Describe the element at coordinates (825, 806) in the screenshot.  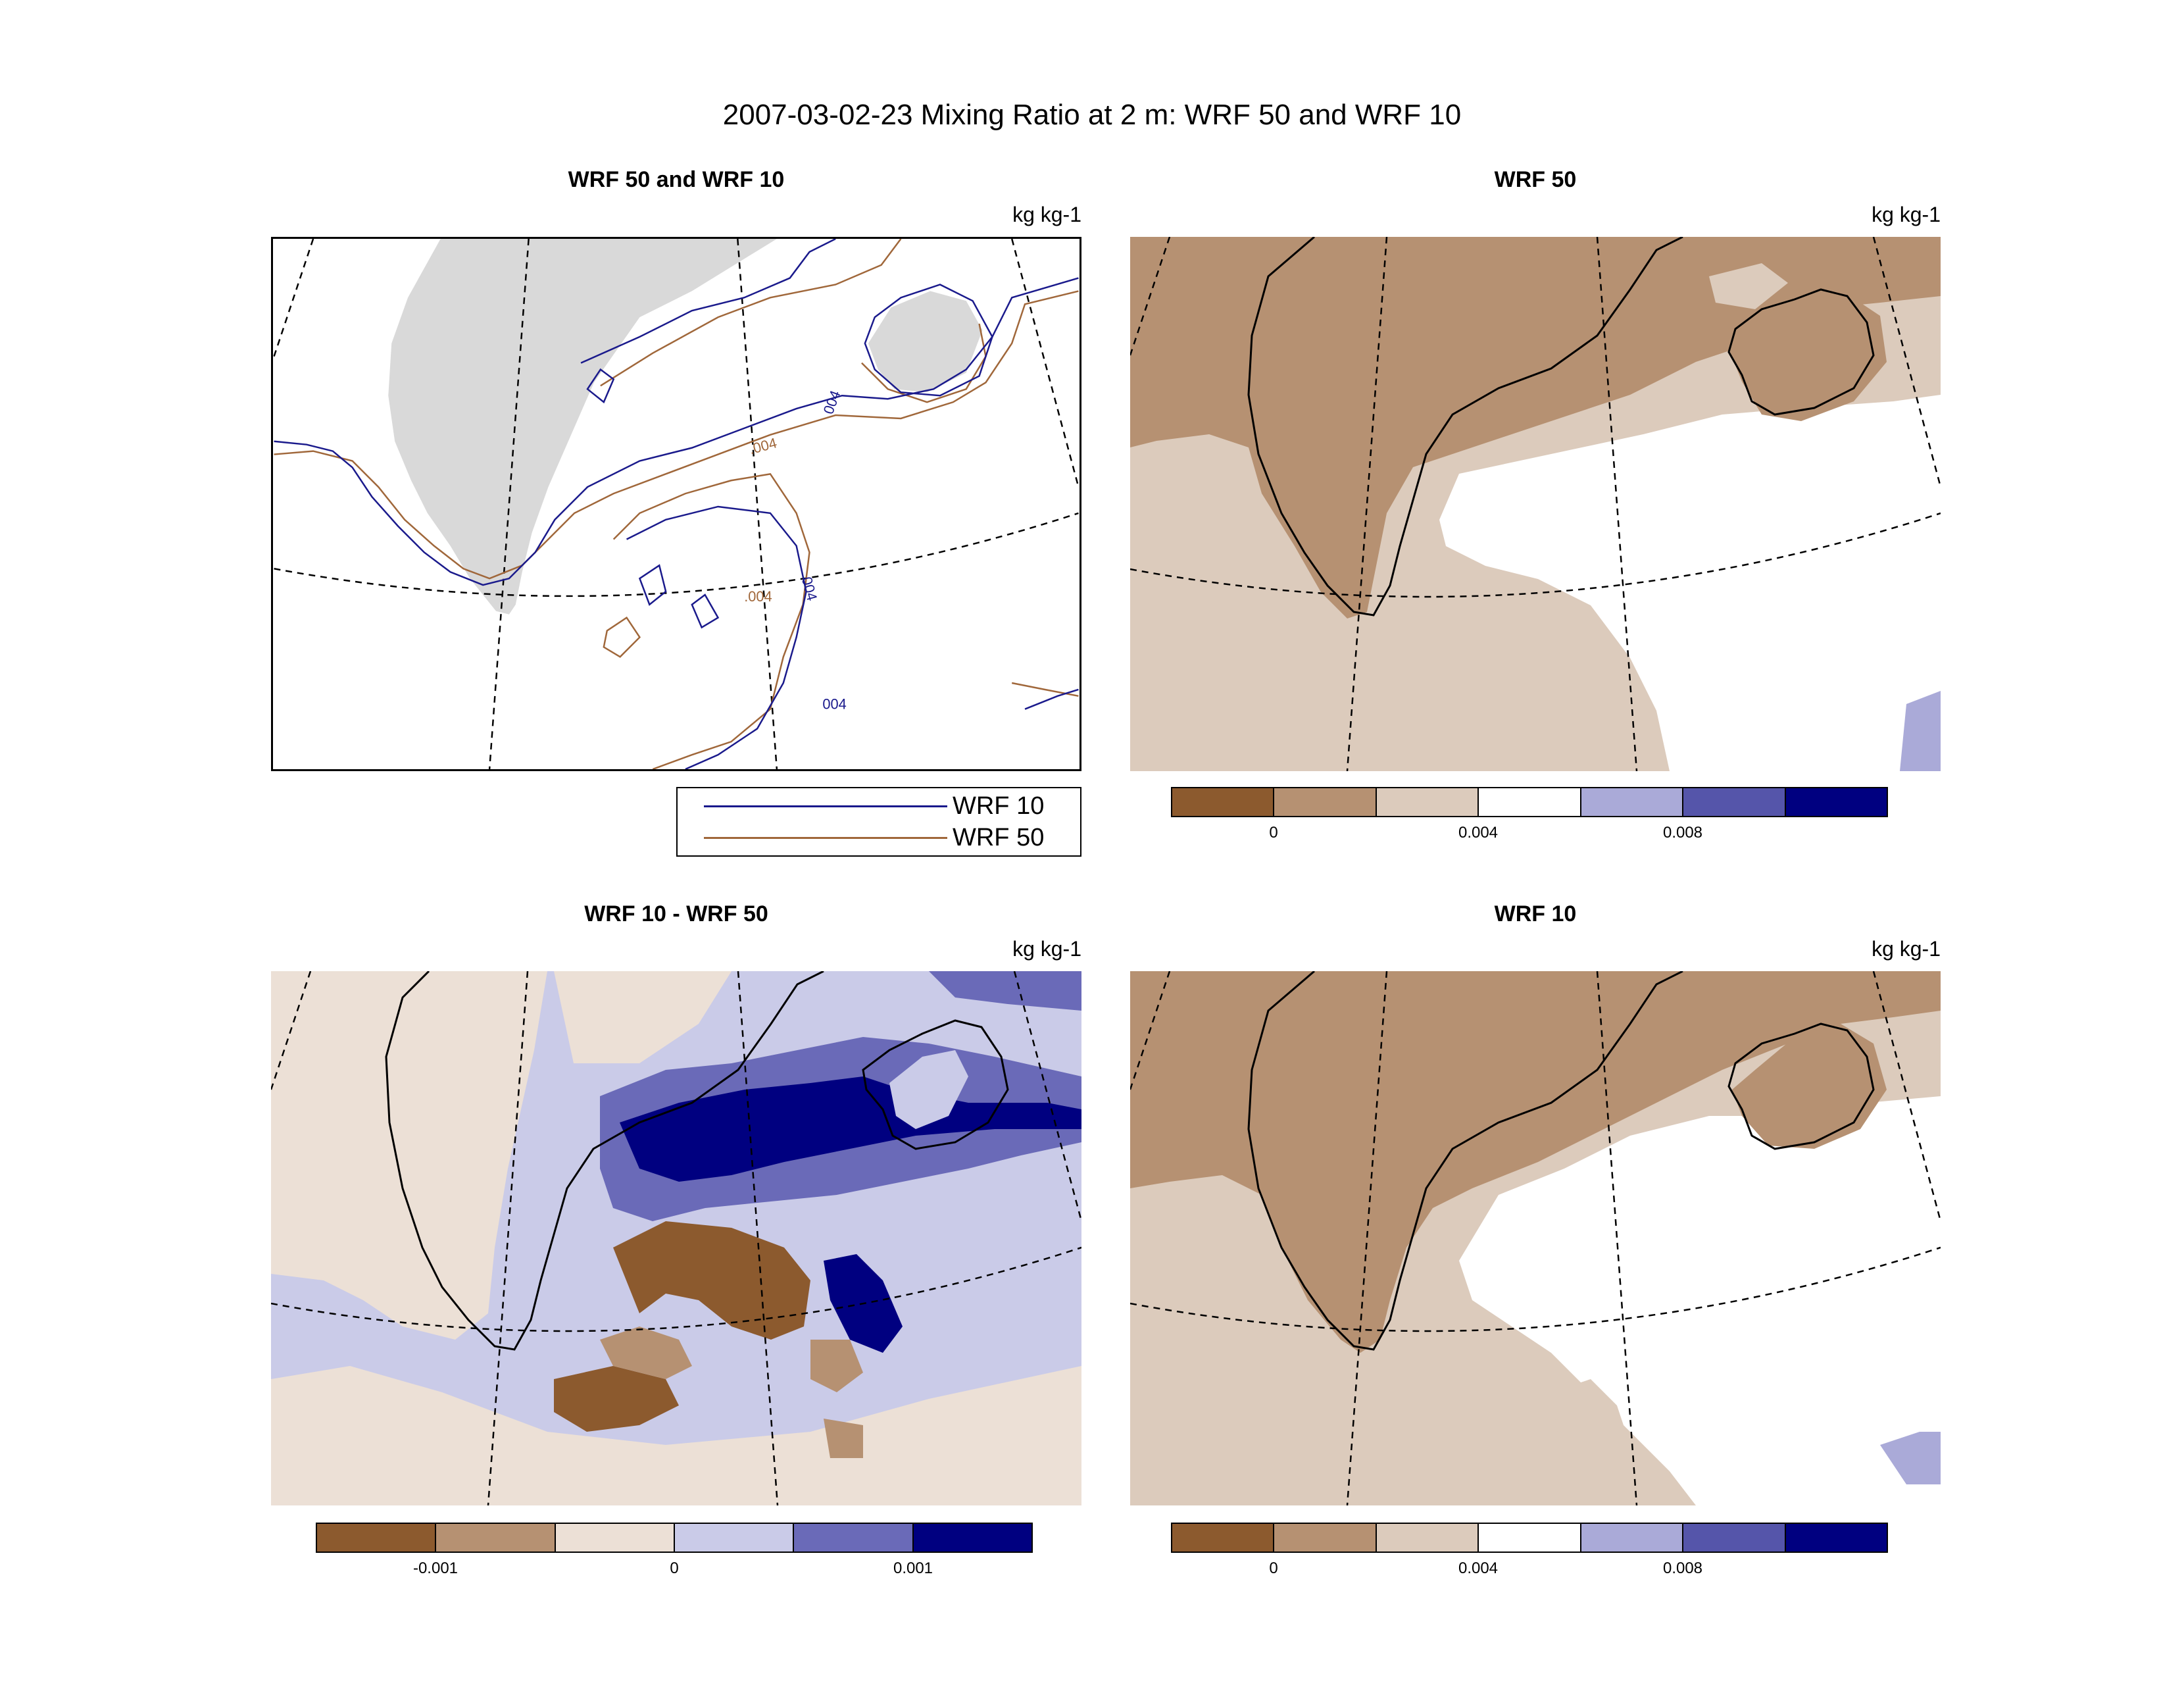
I see `legend-swatch-wrf10` at that location.